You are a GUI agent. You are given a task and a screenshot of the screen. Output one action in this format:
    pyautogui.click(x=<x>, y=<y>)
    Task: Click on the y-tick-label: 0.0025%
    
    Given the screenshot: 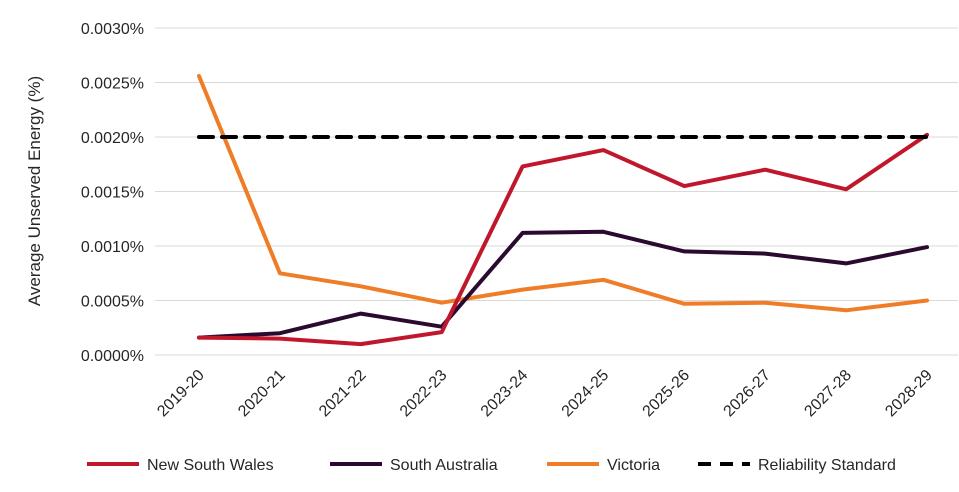 What is the action you would take?
    pyautogui.click(x=112, y=84)
    